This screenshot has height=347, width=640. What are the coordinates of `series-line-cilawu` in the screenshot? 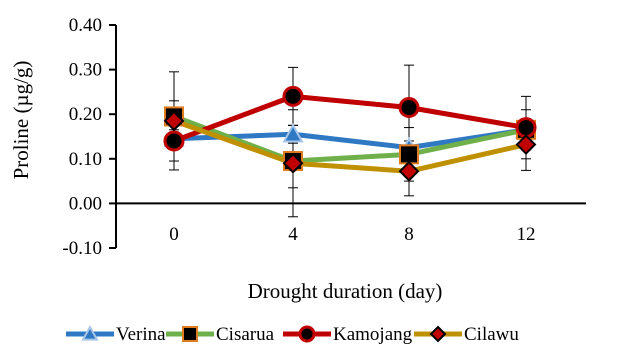 It's located at (350, 146).